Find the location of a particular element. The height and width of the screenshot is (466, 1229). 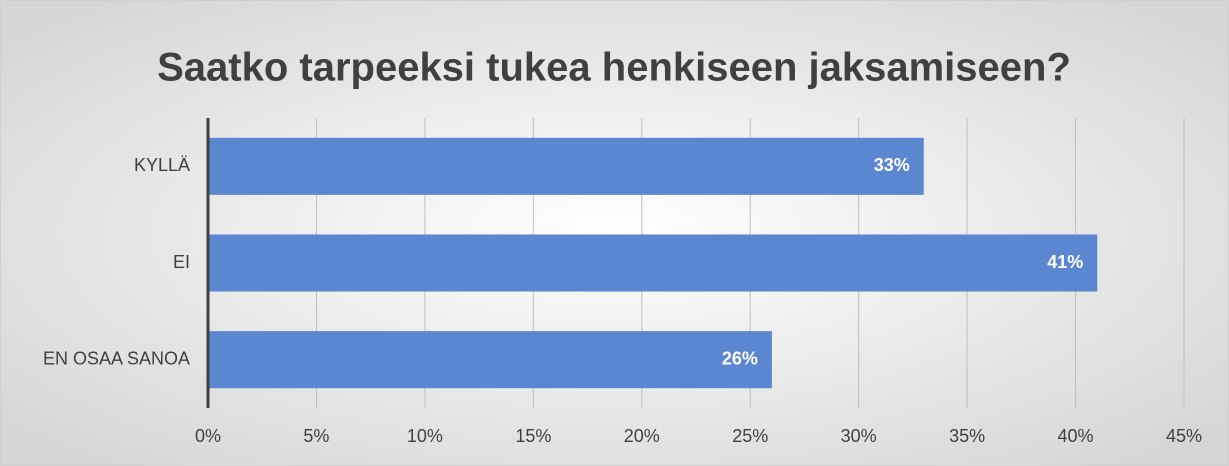

x-tick-label: 20% is located at coordinates (642, 436).